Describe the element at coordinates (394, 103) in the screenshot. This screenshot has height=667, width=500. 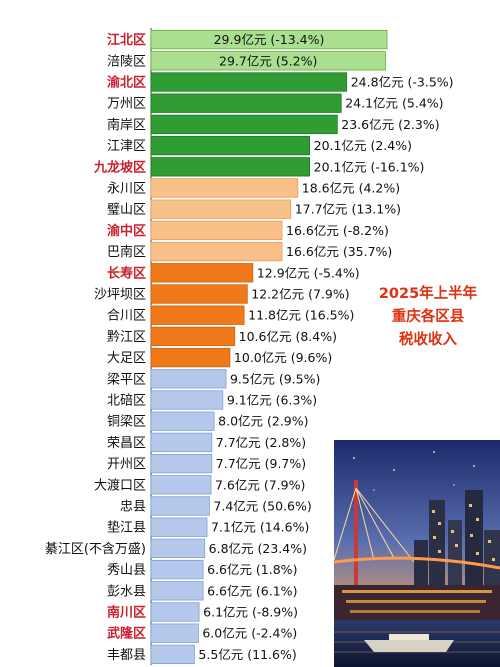
I see `value-label: 24.1亿元 (5.4%)` at that location.